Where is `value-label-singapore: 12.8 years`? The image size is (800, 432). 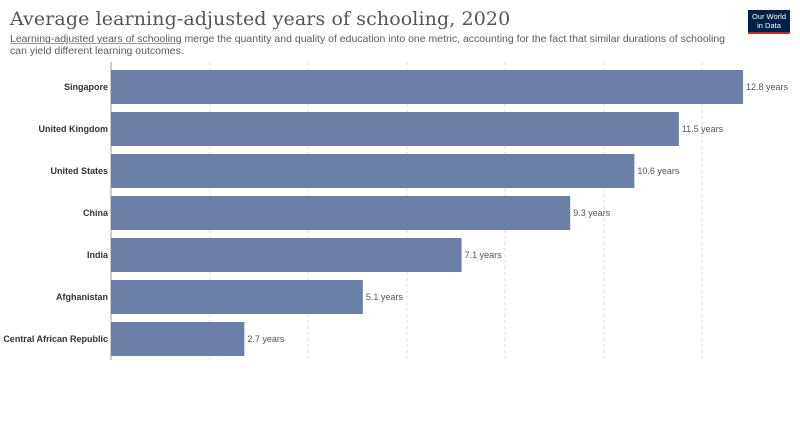
value-label-singapore: 12.8 years is located at coordinates (767, 87).